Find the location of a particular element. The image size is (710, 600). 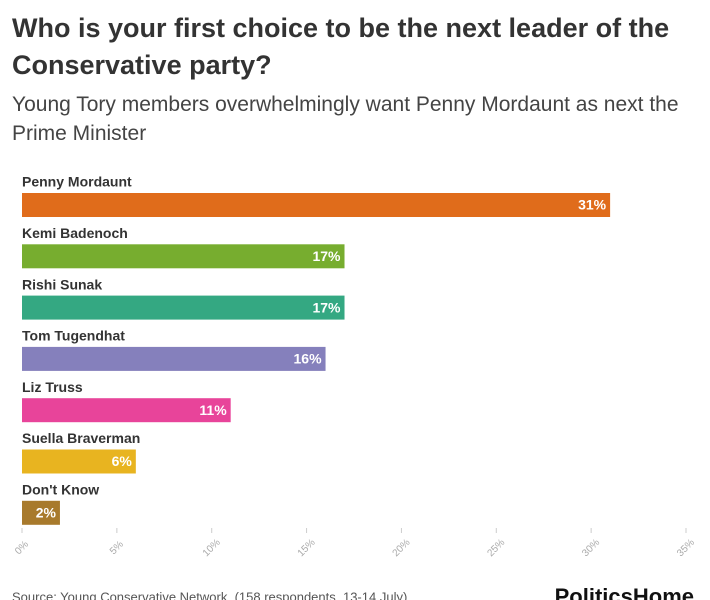

category-label: Penny Mordaunt is located at coordinates (77, 182).